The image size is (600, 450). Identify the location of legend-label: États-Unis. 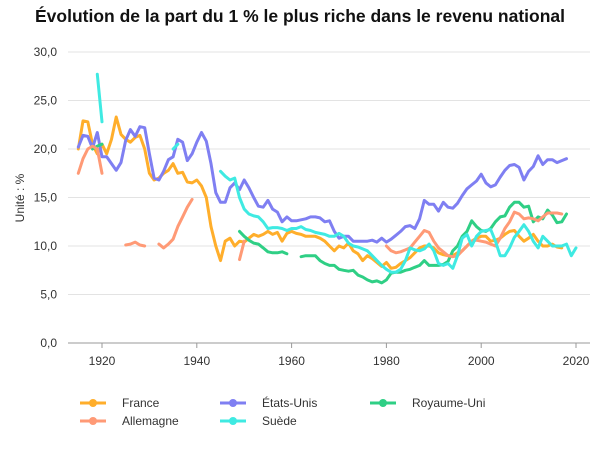
(289, 402).